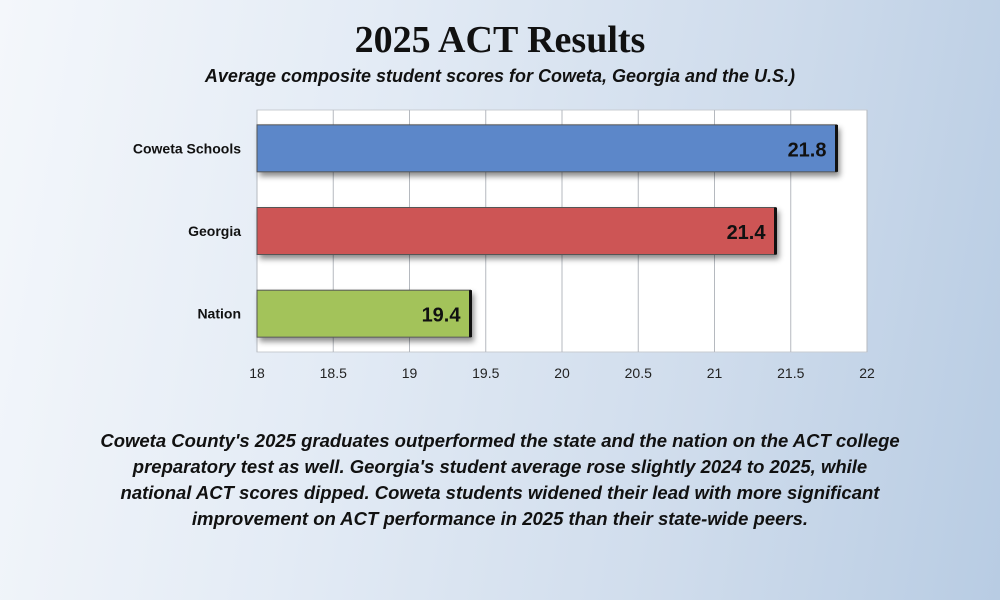  I want to click on x-tick-label: 20.5, so click(638, 373).